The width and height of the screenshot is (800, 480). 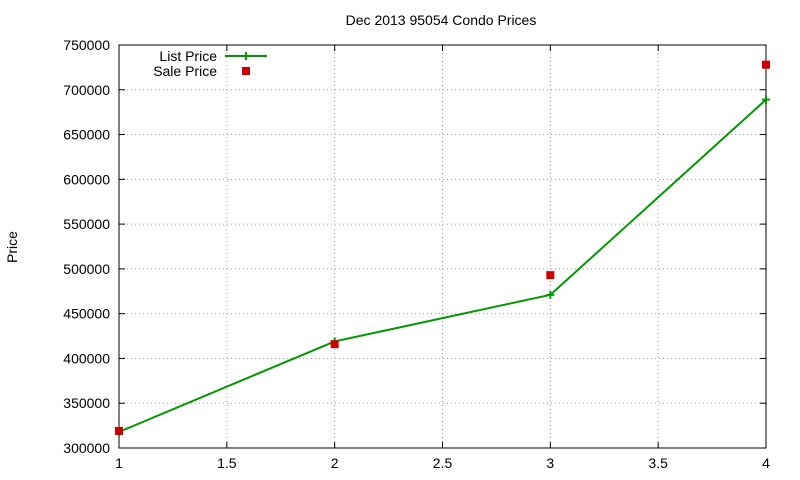 What do you see at coordinates (119, 463) in the screenshot?
I see `x-tick-label: 1` at bounding box center [119, 463].